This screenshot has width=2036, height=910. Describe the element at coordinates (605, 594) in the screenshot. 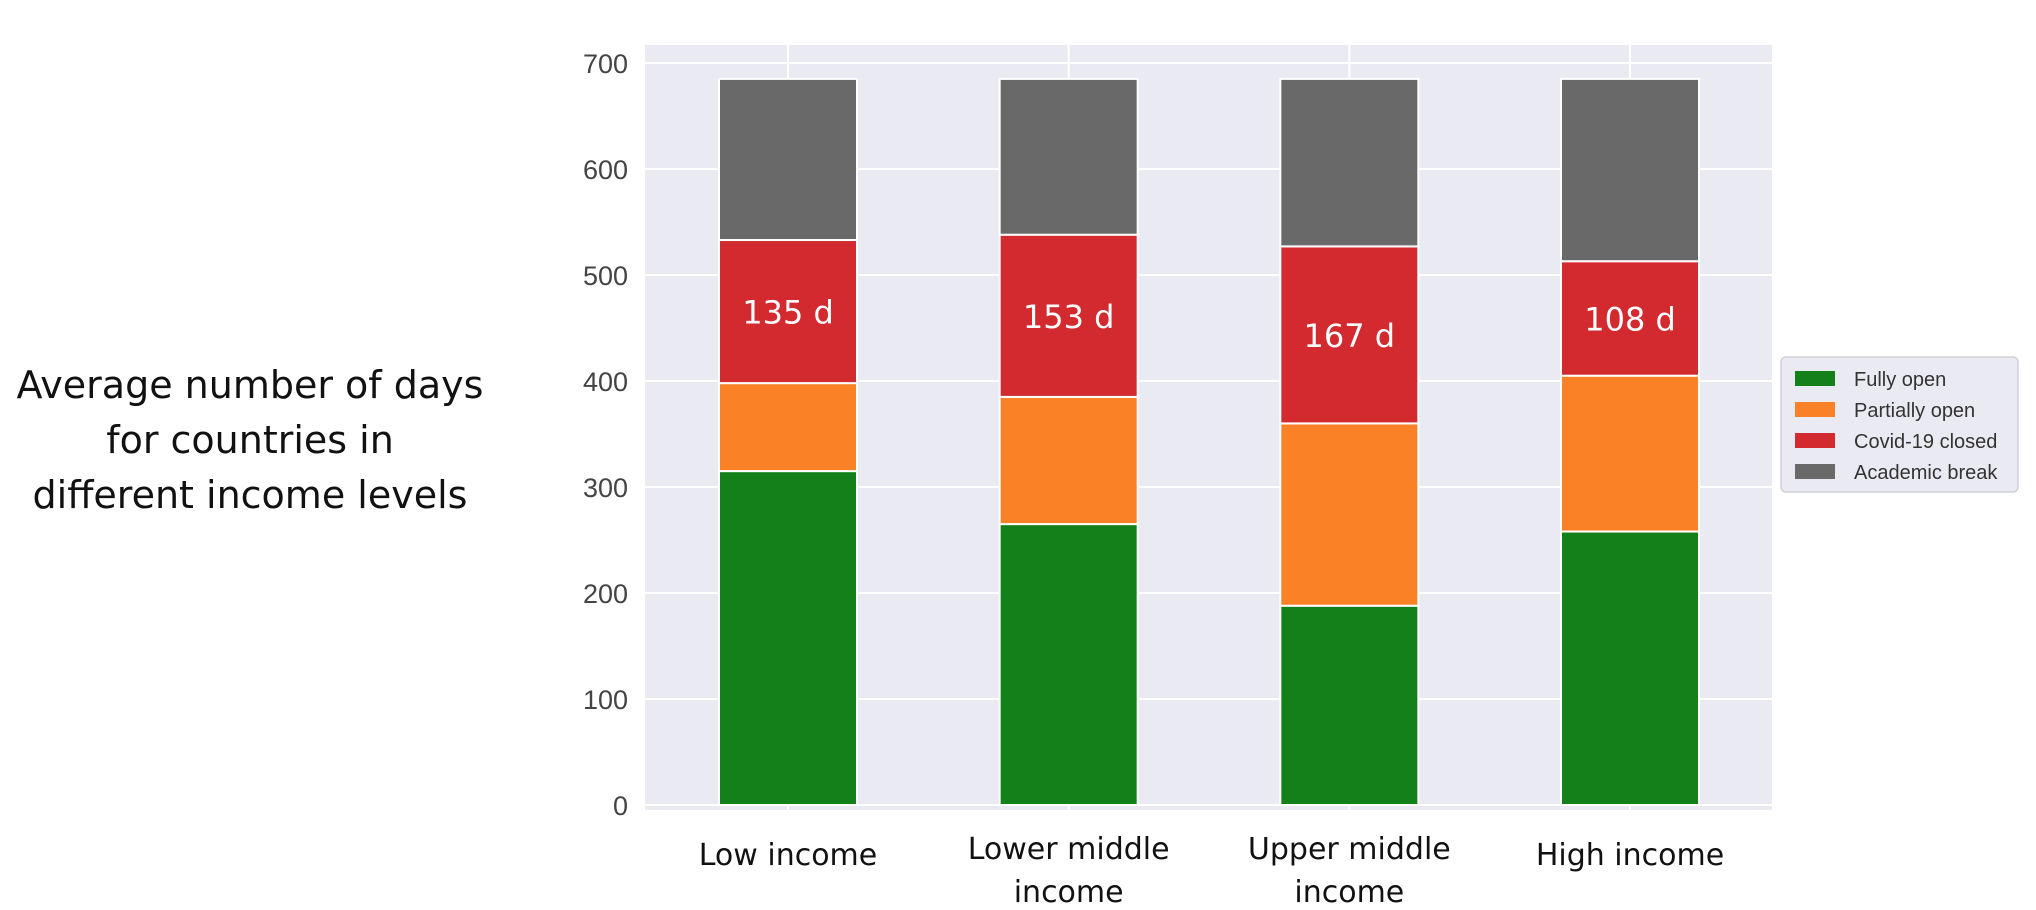

I see `y-tick-label: 200` at that location.